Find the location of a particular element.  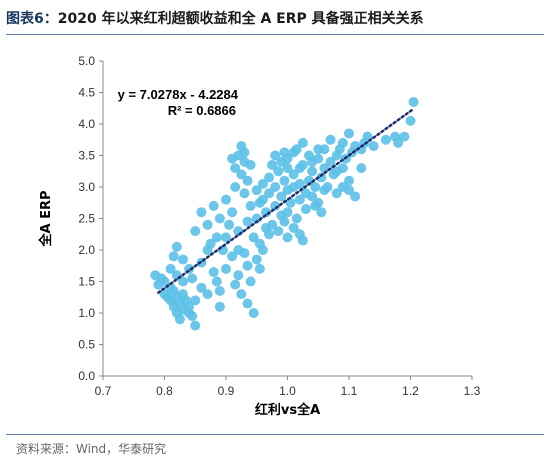

trendline-r2: R² = 0.6866 is located at coordinates (202, 110).